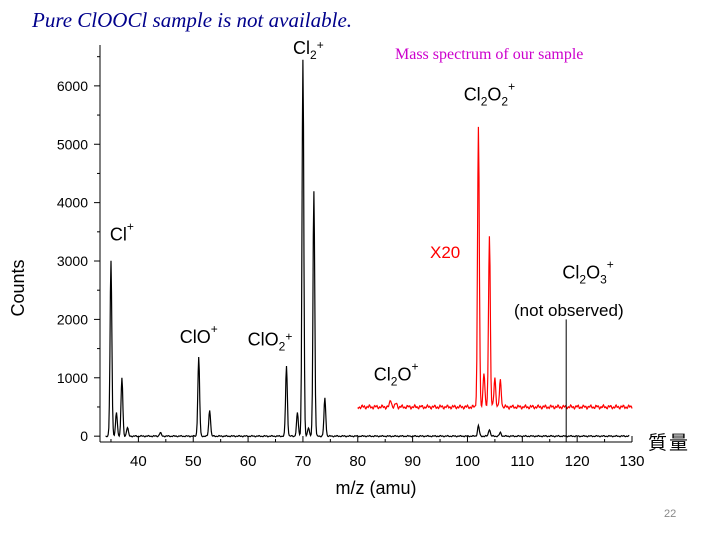 The image size is (720, 540). Describe the element at coordinates (192, 20) in the screenshot. I see `slide-title: Pure ClOOCl sample is not available.` at that location.